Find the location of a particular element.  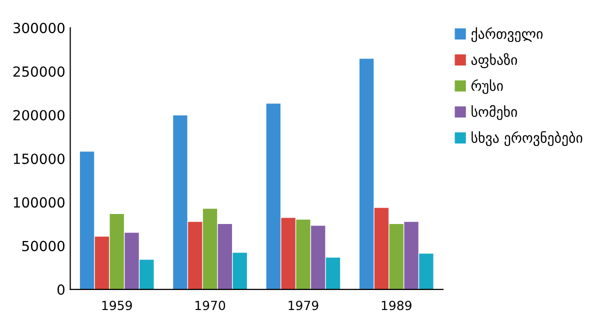

x-tick-label: 1979 is located at coordinates (303, 305).